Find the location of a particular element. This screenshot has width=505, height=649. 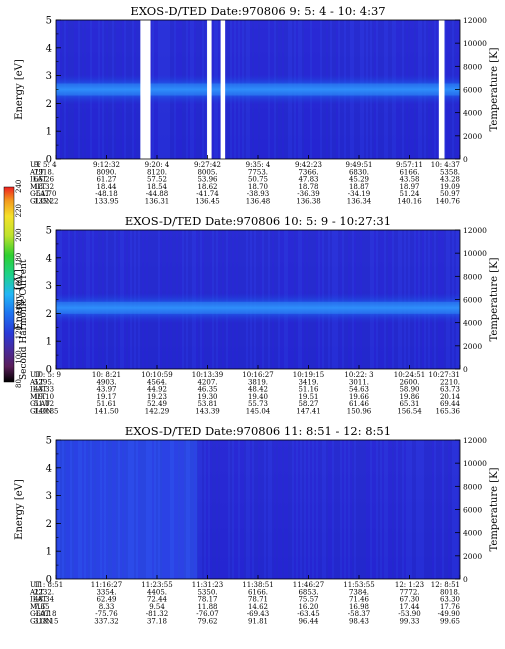

ephemeris-value: 55.73 is located at coordinates (258, 404).